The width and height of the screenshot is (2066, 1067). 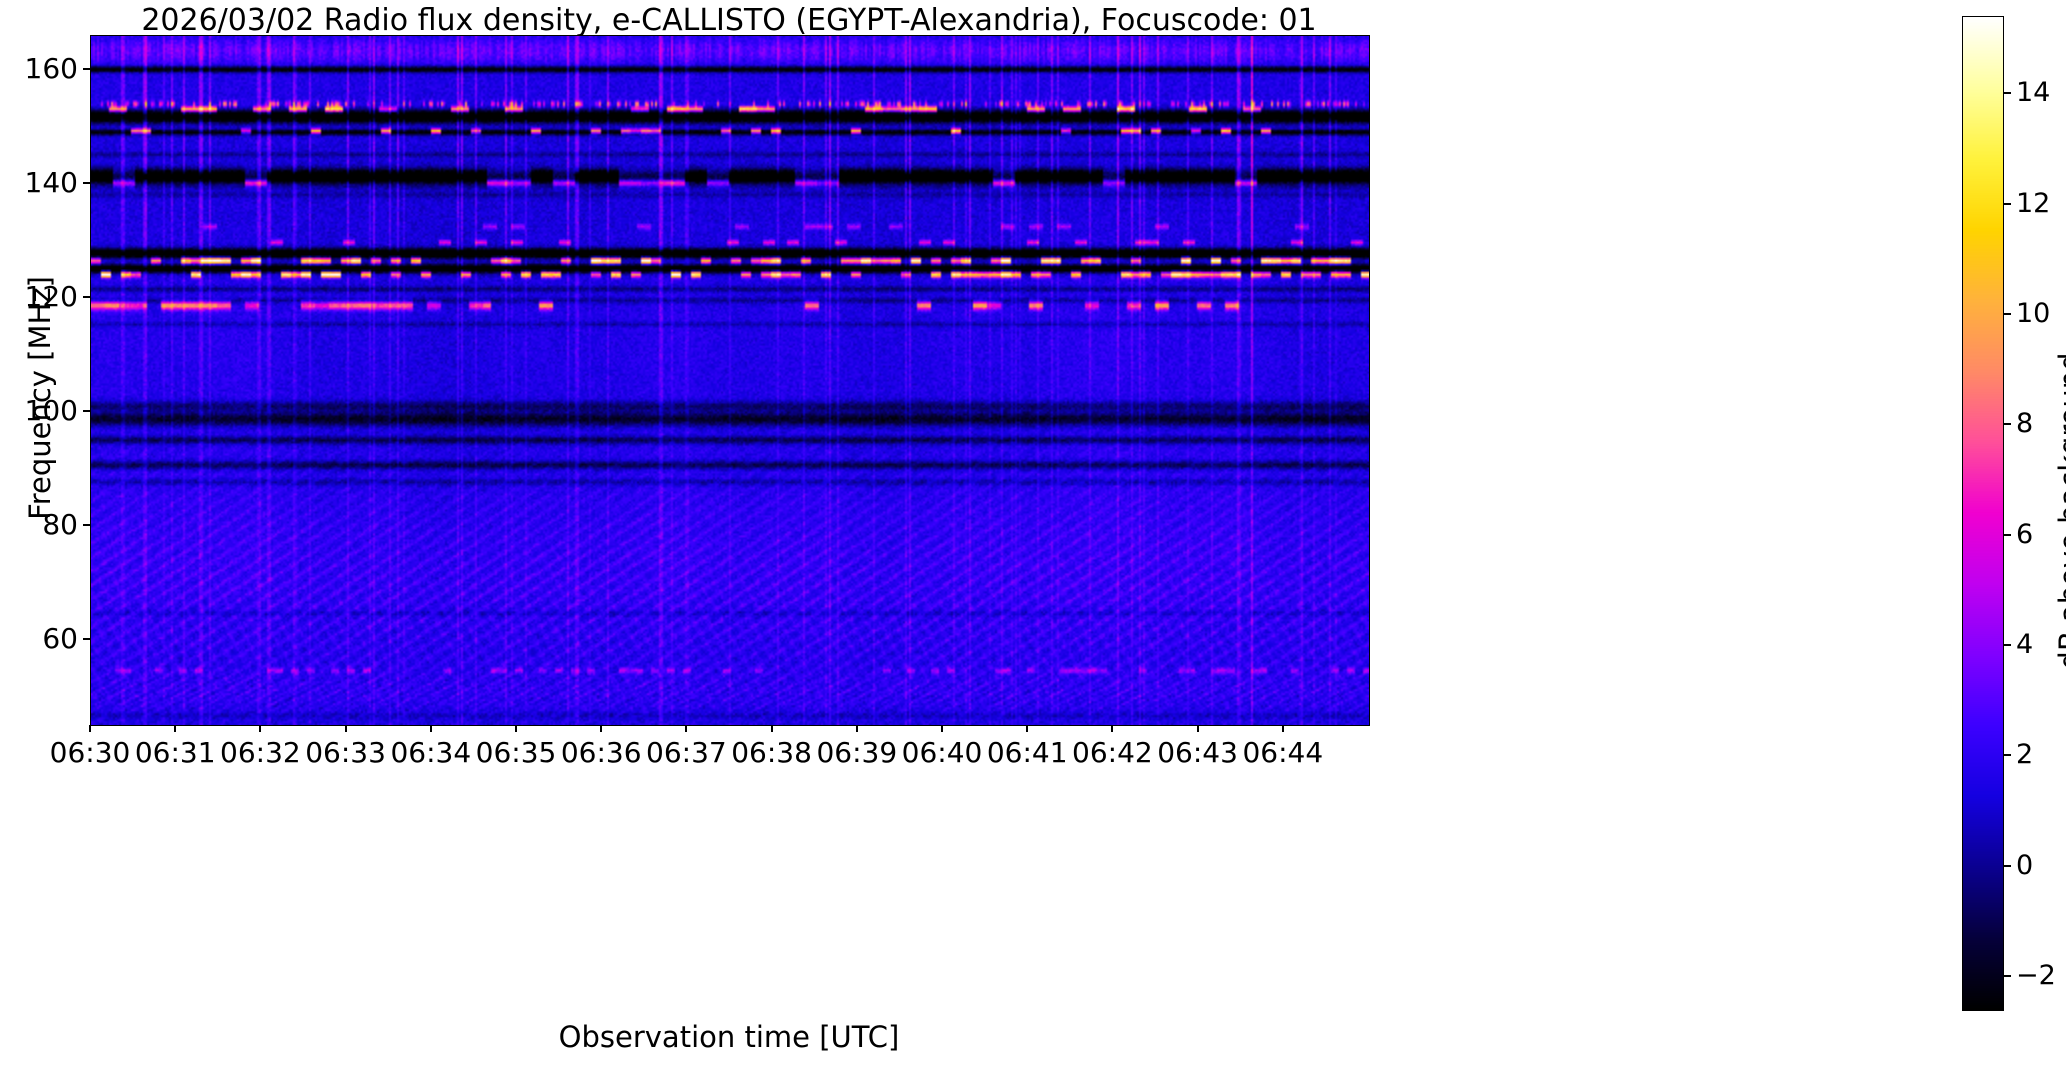 I want to click on colorbar-tick-label: 6, so click(x=2025, y=534).